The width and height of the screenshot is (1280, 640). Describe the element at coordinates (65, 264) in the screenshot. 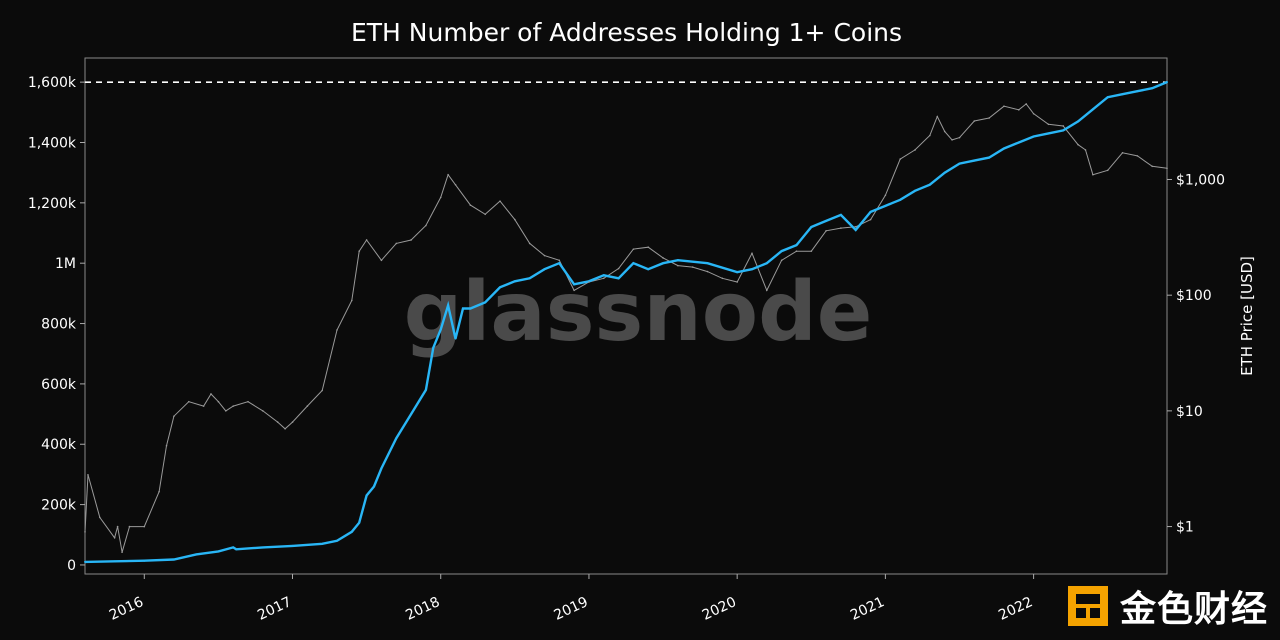

I see `y-tick-label: 1M` at that location.